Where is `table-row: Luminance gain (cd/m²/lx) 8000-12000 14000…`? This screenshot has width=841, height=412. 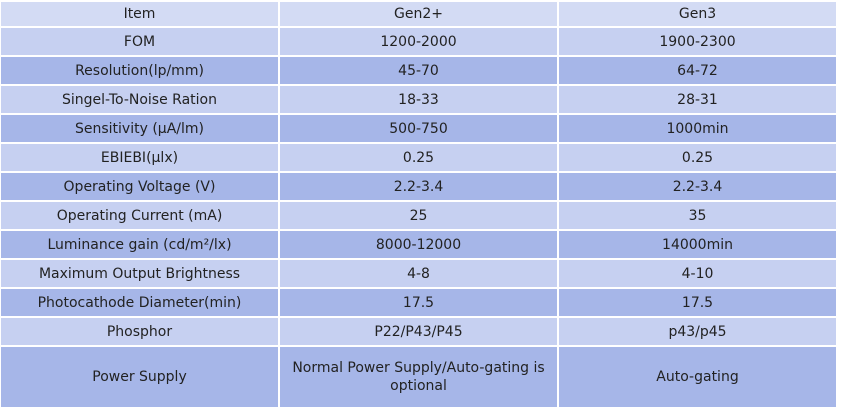 table-row: Luminance gain (cd/m²/lx) 8000-12000 14000… is located at coordinates (418, 244).